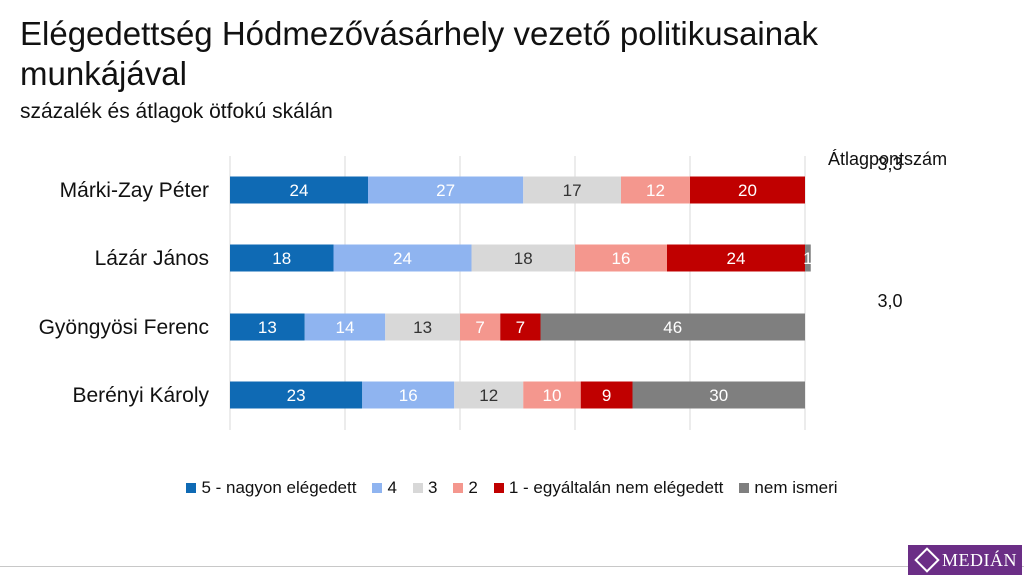  I want to click on legend-label: 3, so click(432, 487).